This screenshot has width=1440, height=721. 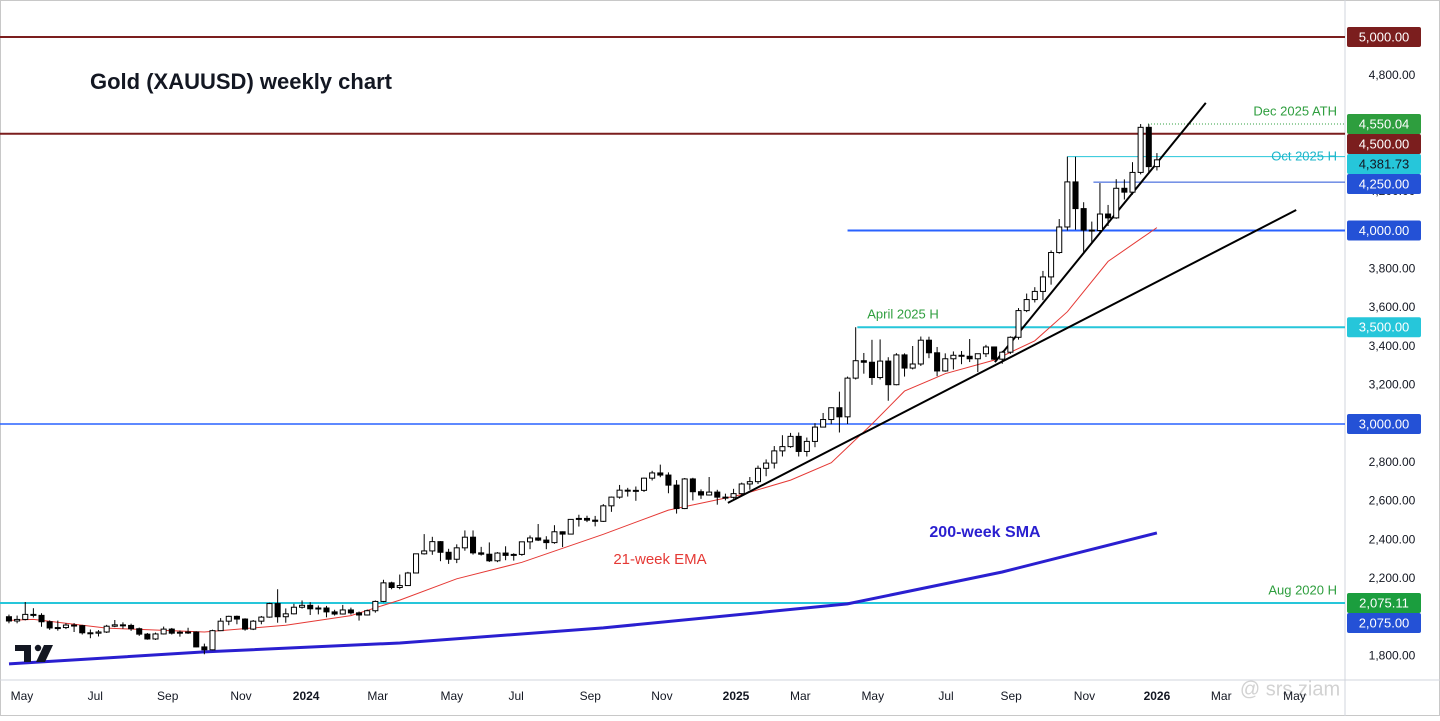 What do you see at coordinates (1302, 589) in the screenshot?
I see `annotation: Aug 2020 H` at bounding box center [1302, 589].